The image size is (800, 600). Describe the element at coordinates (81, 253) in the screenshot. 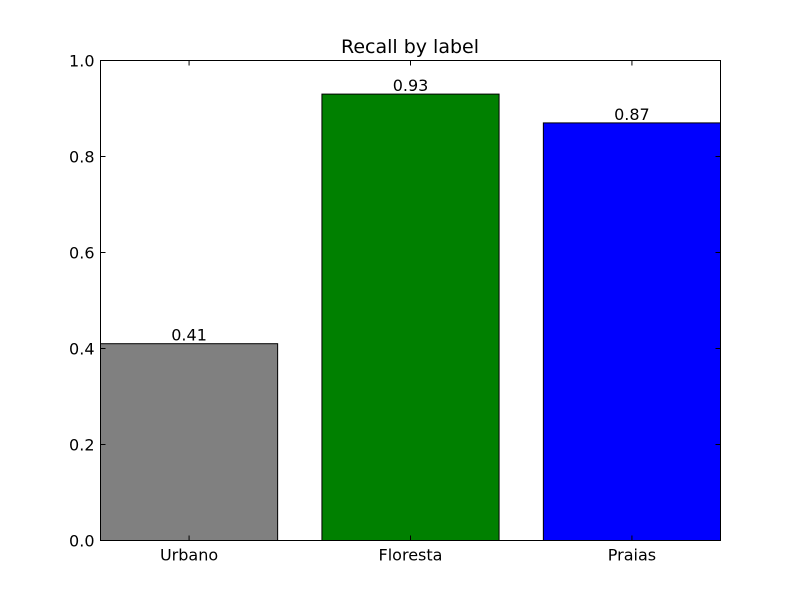

I see `y-tick-label: 0.6` at that location.